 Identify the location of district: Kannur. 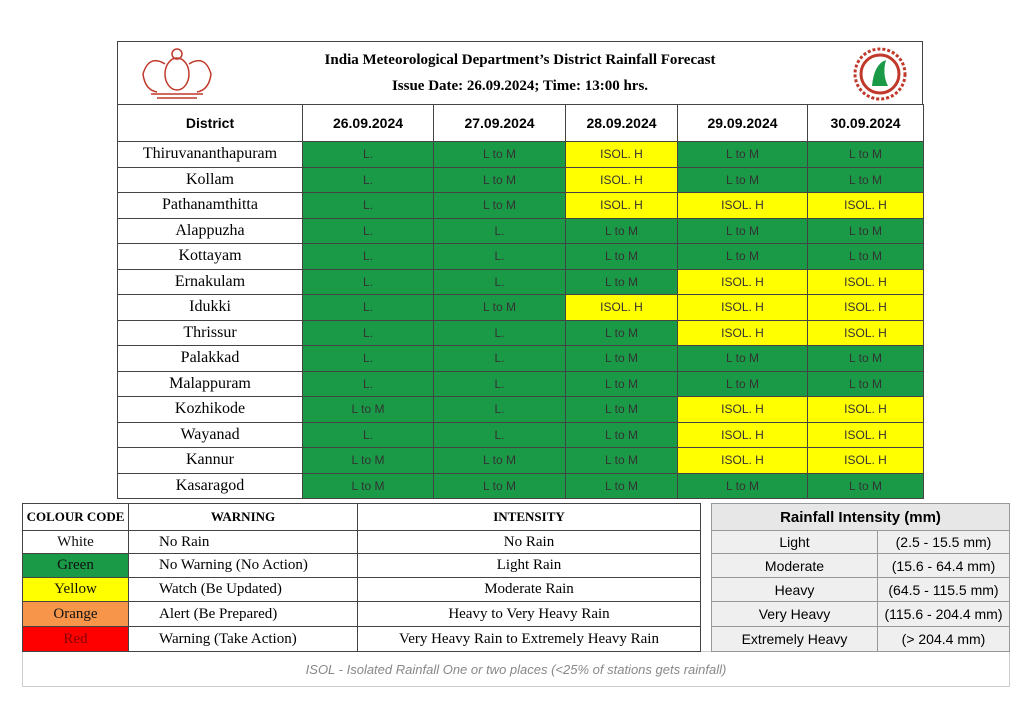
(210, 460).